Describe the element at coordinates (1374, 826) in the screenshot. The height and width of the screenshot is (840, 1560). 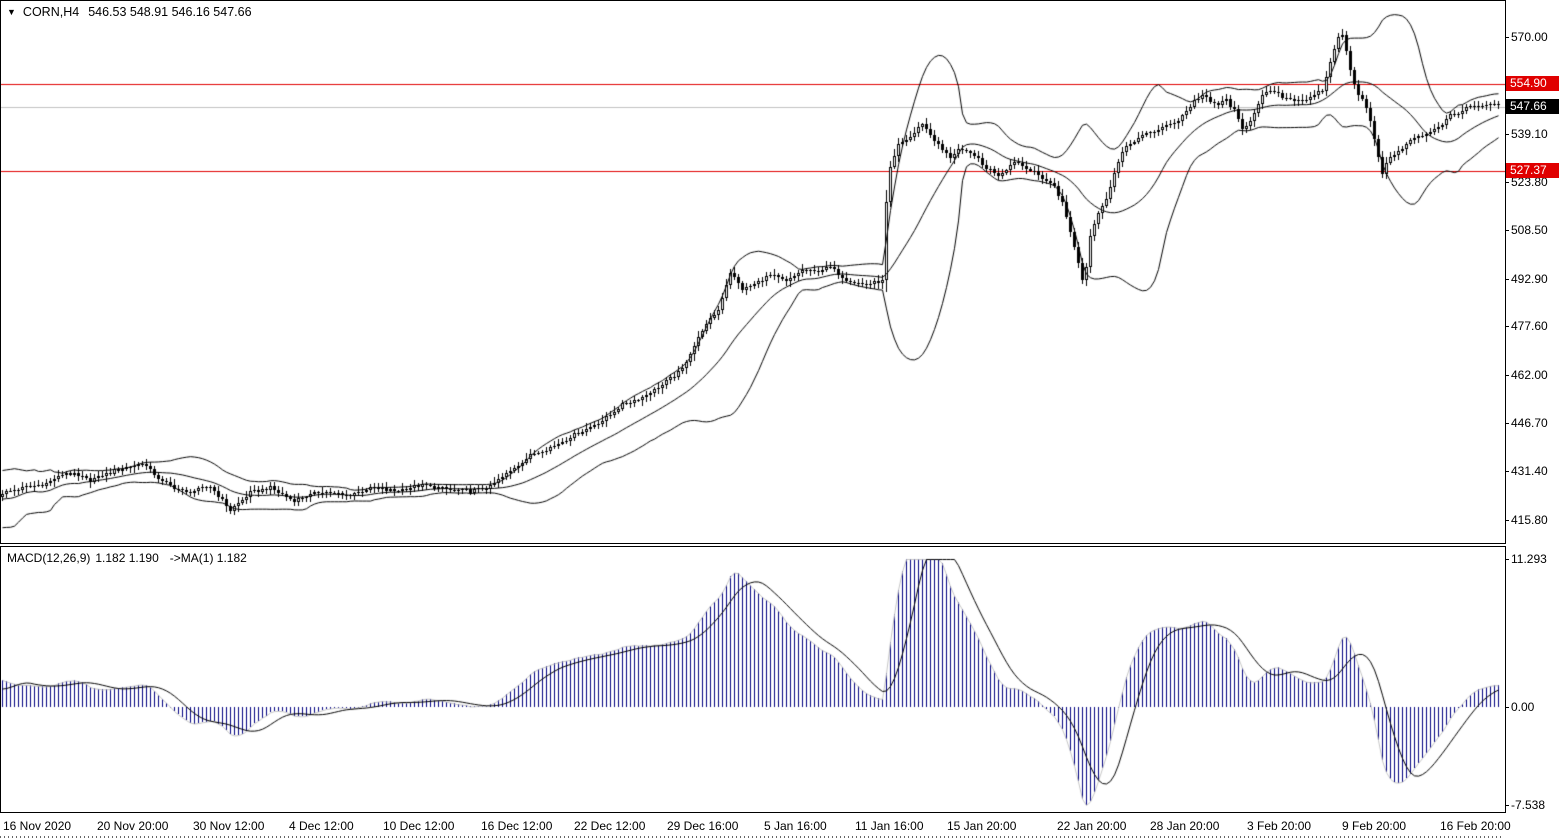
I see `time-axis-label: 9 Feb 20:00` at that location.